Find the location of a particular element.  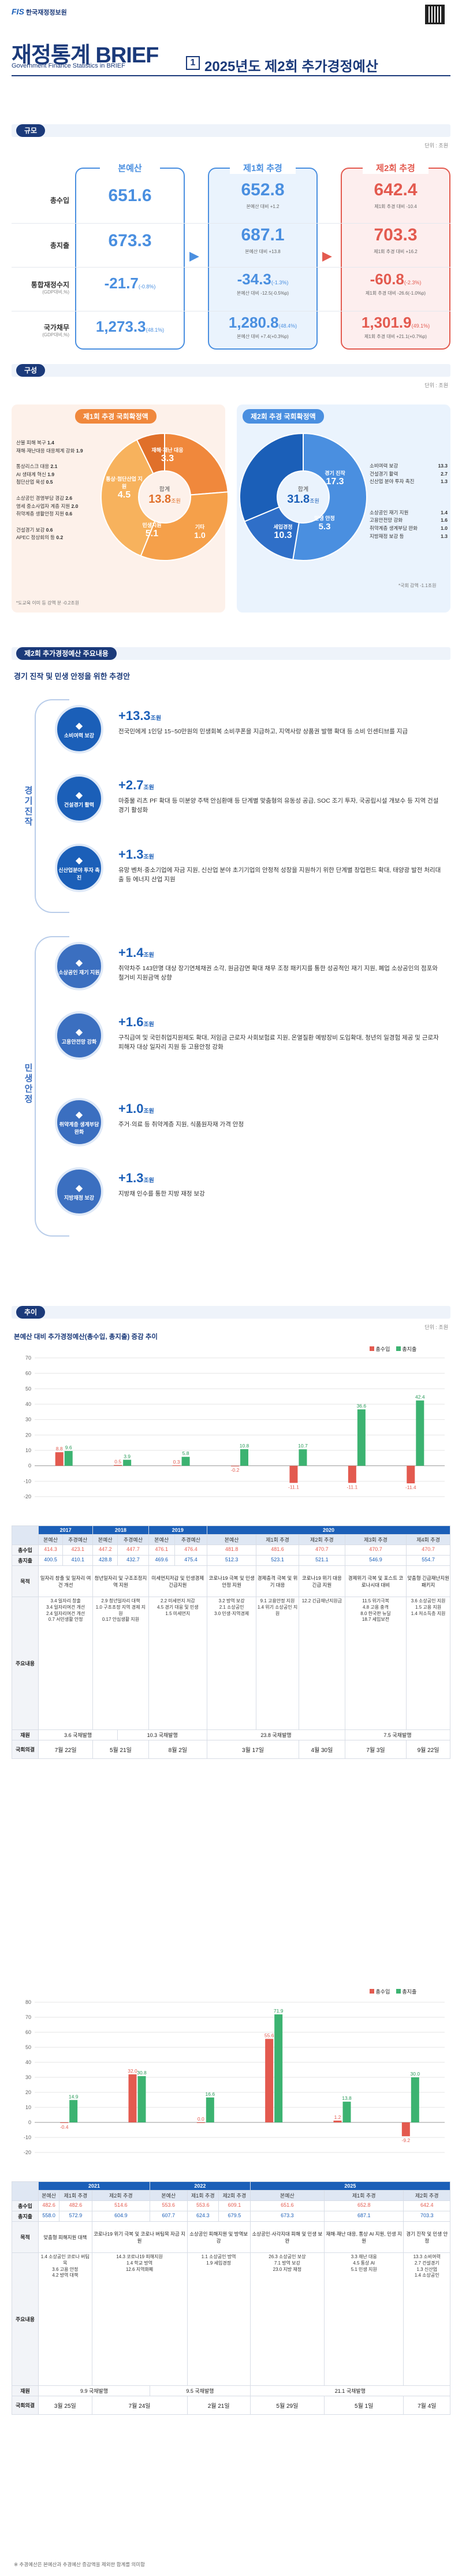

item-title: +1.0조원 is located at coordinates (136, 1108).